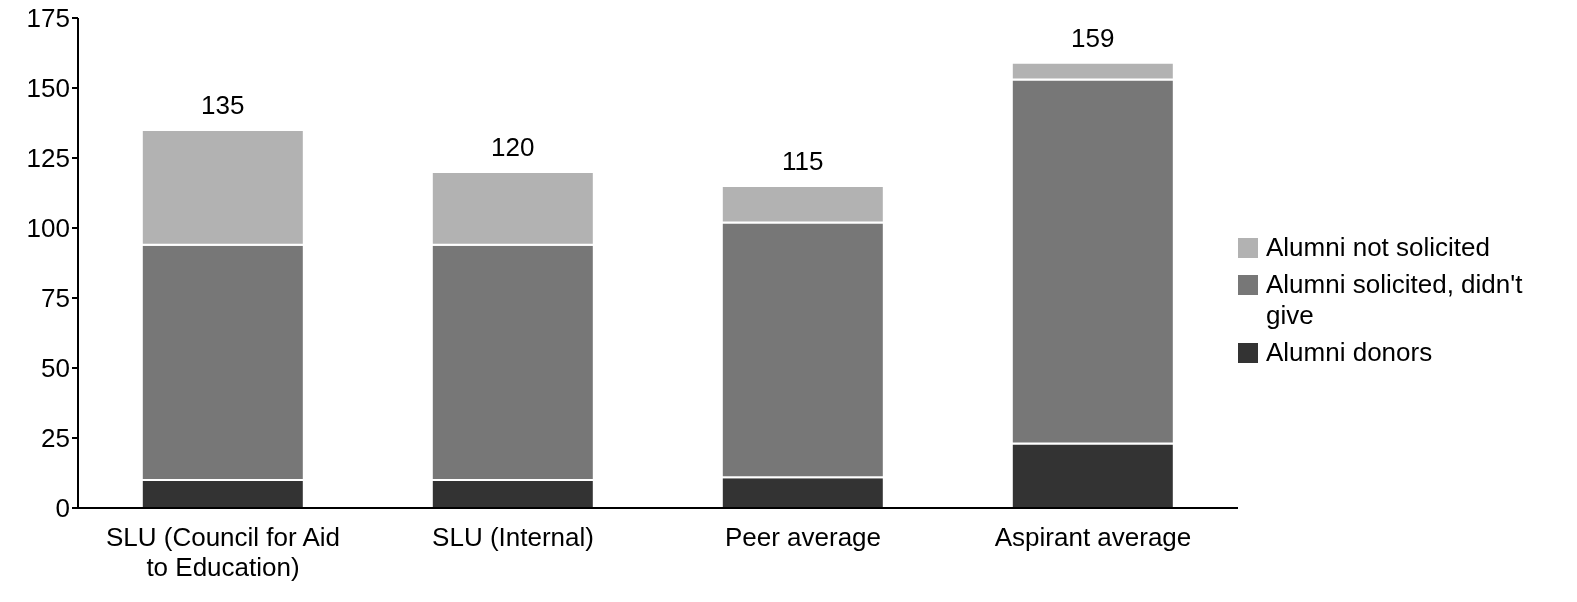  I want to click on x-tick-label: SLU (Council for Aid to Education), so click(223, 552).